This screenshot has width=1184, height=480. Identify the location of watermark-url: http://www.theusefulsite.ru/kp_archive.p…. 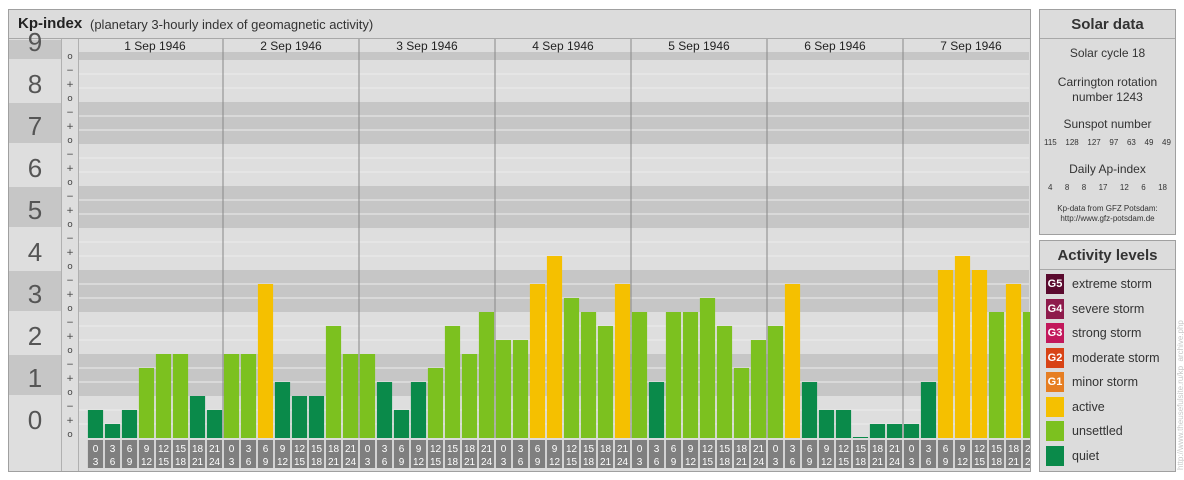
(1180, 395).